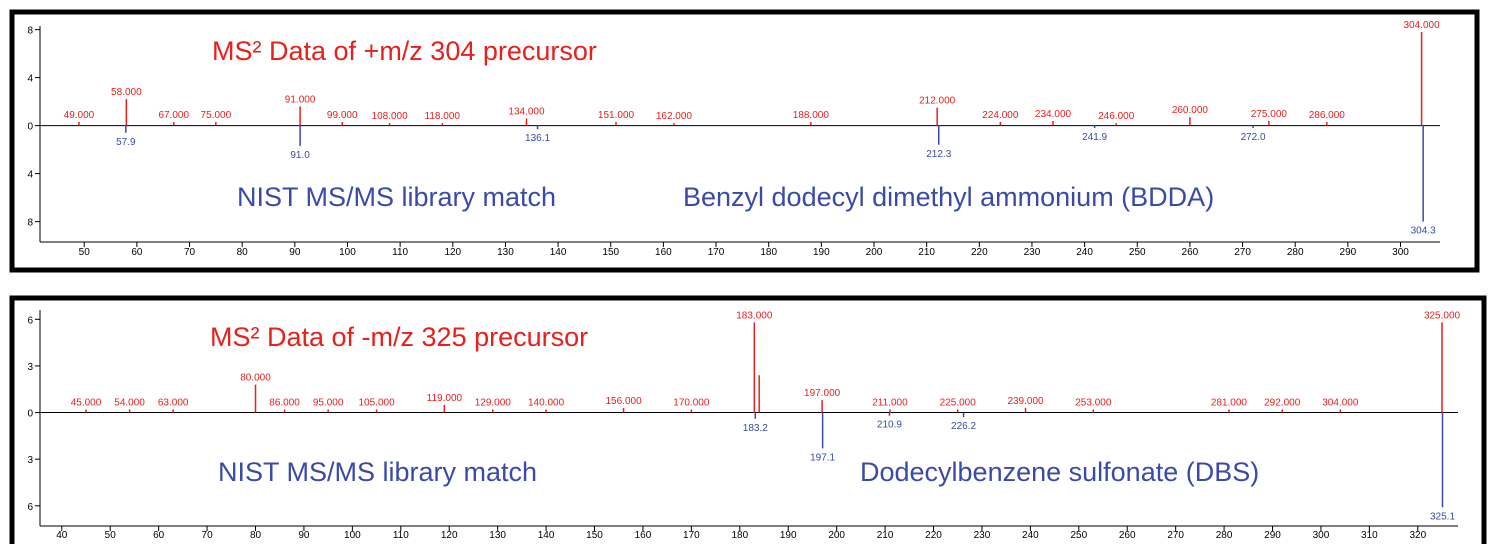 The image size is (1499, 549). Describe the element at coordinates (546, 535) in the screenshot. I see `x-tick-label: 140` at that location.